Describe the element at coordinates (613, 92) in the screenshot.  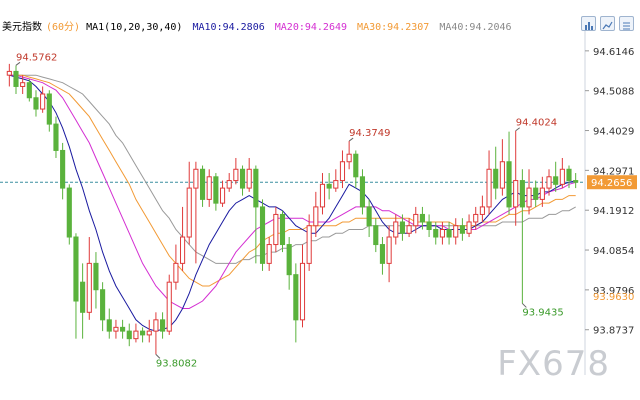
I see `y-tick-label: 94.5088` at that location.